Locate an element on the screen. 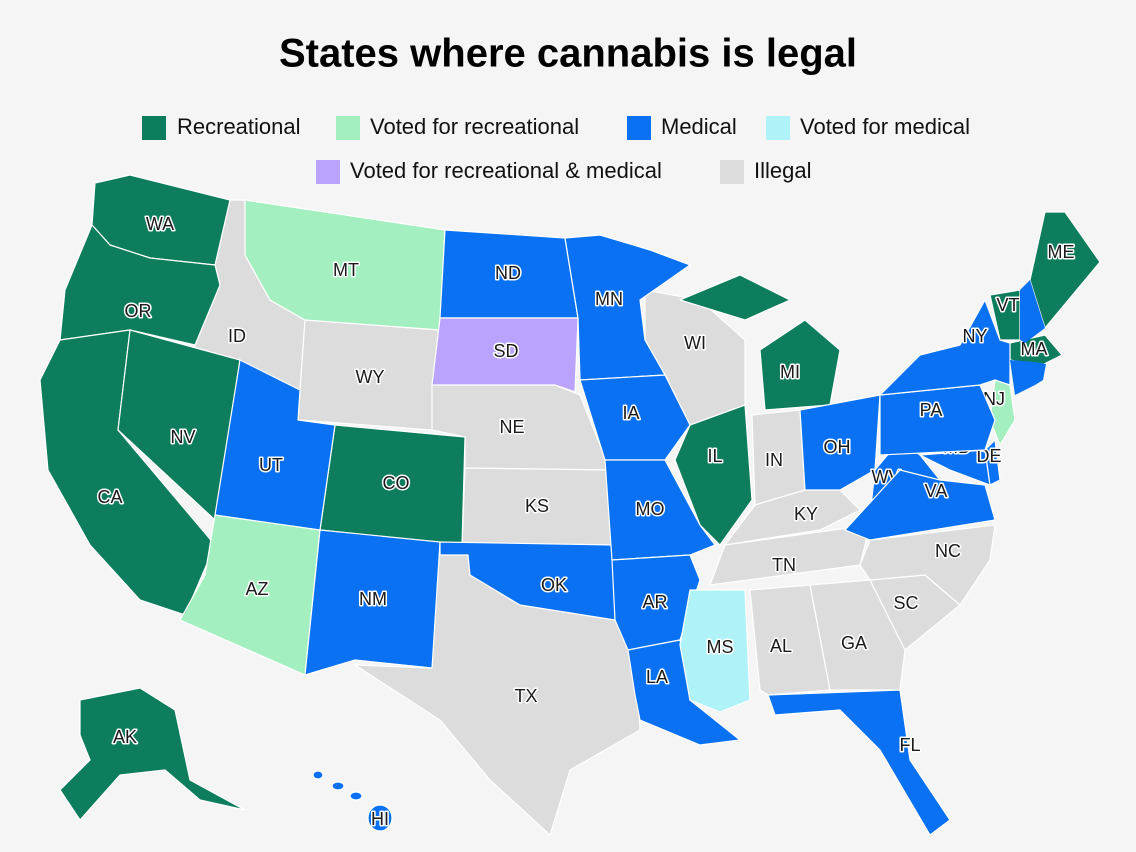 The height and width of the screenshot is (852, 1136). state: CA is located at coordinates (127, 472).